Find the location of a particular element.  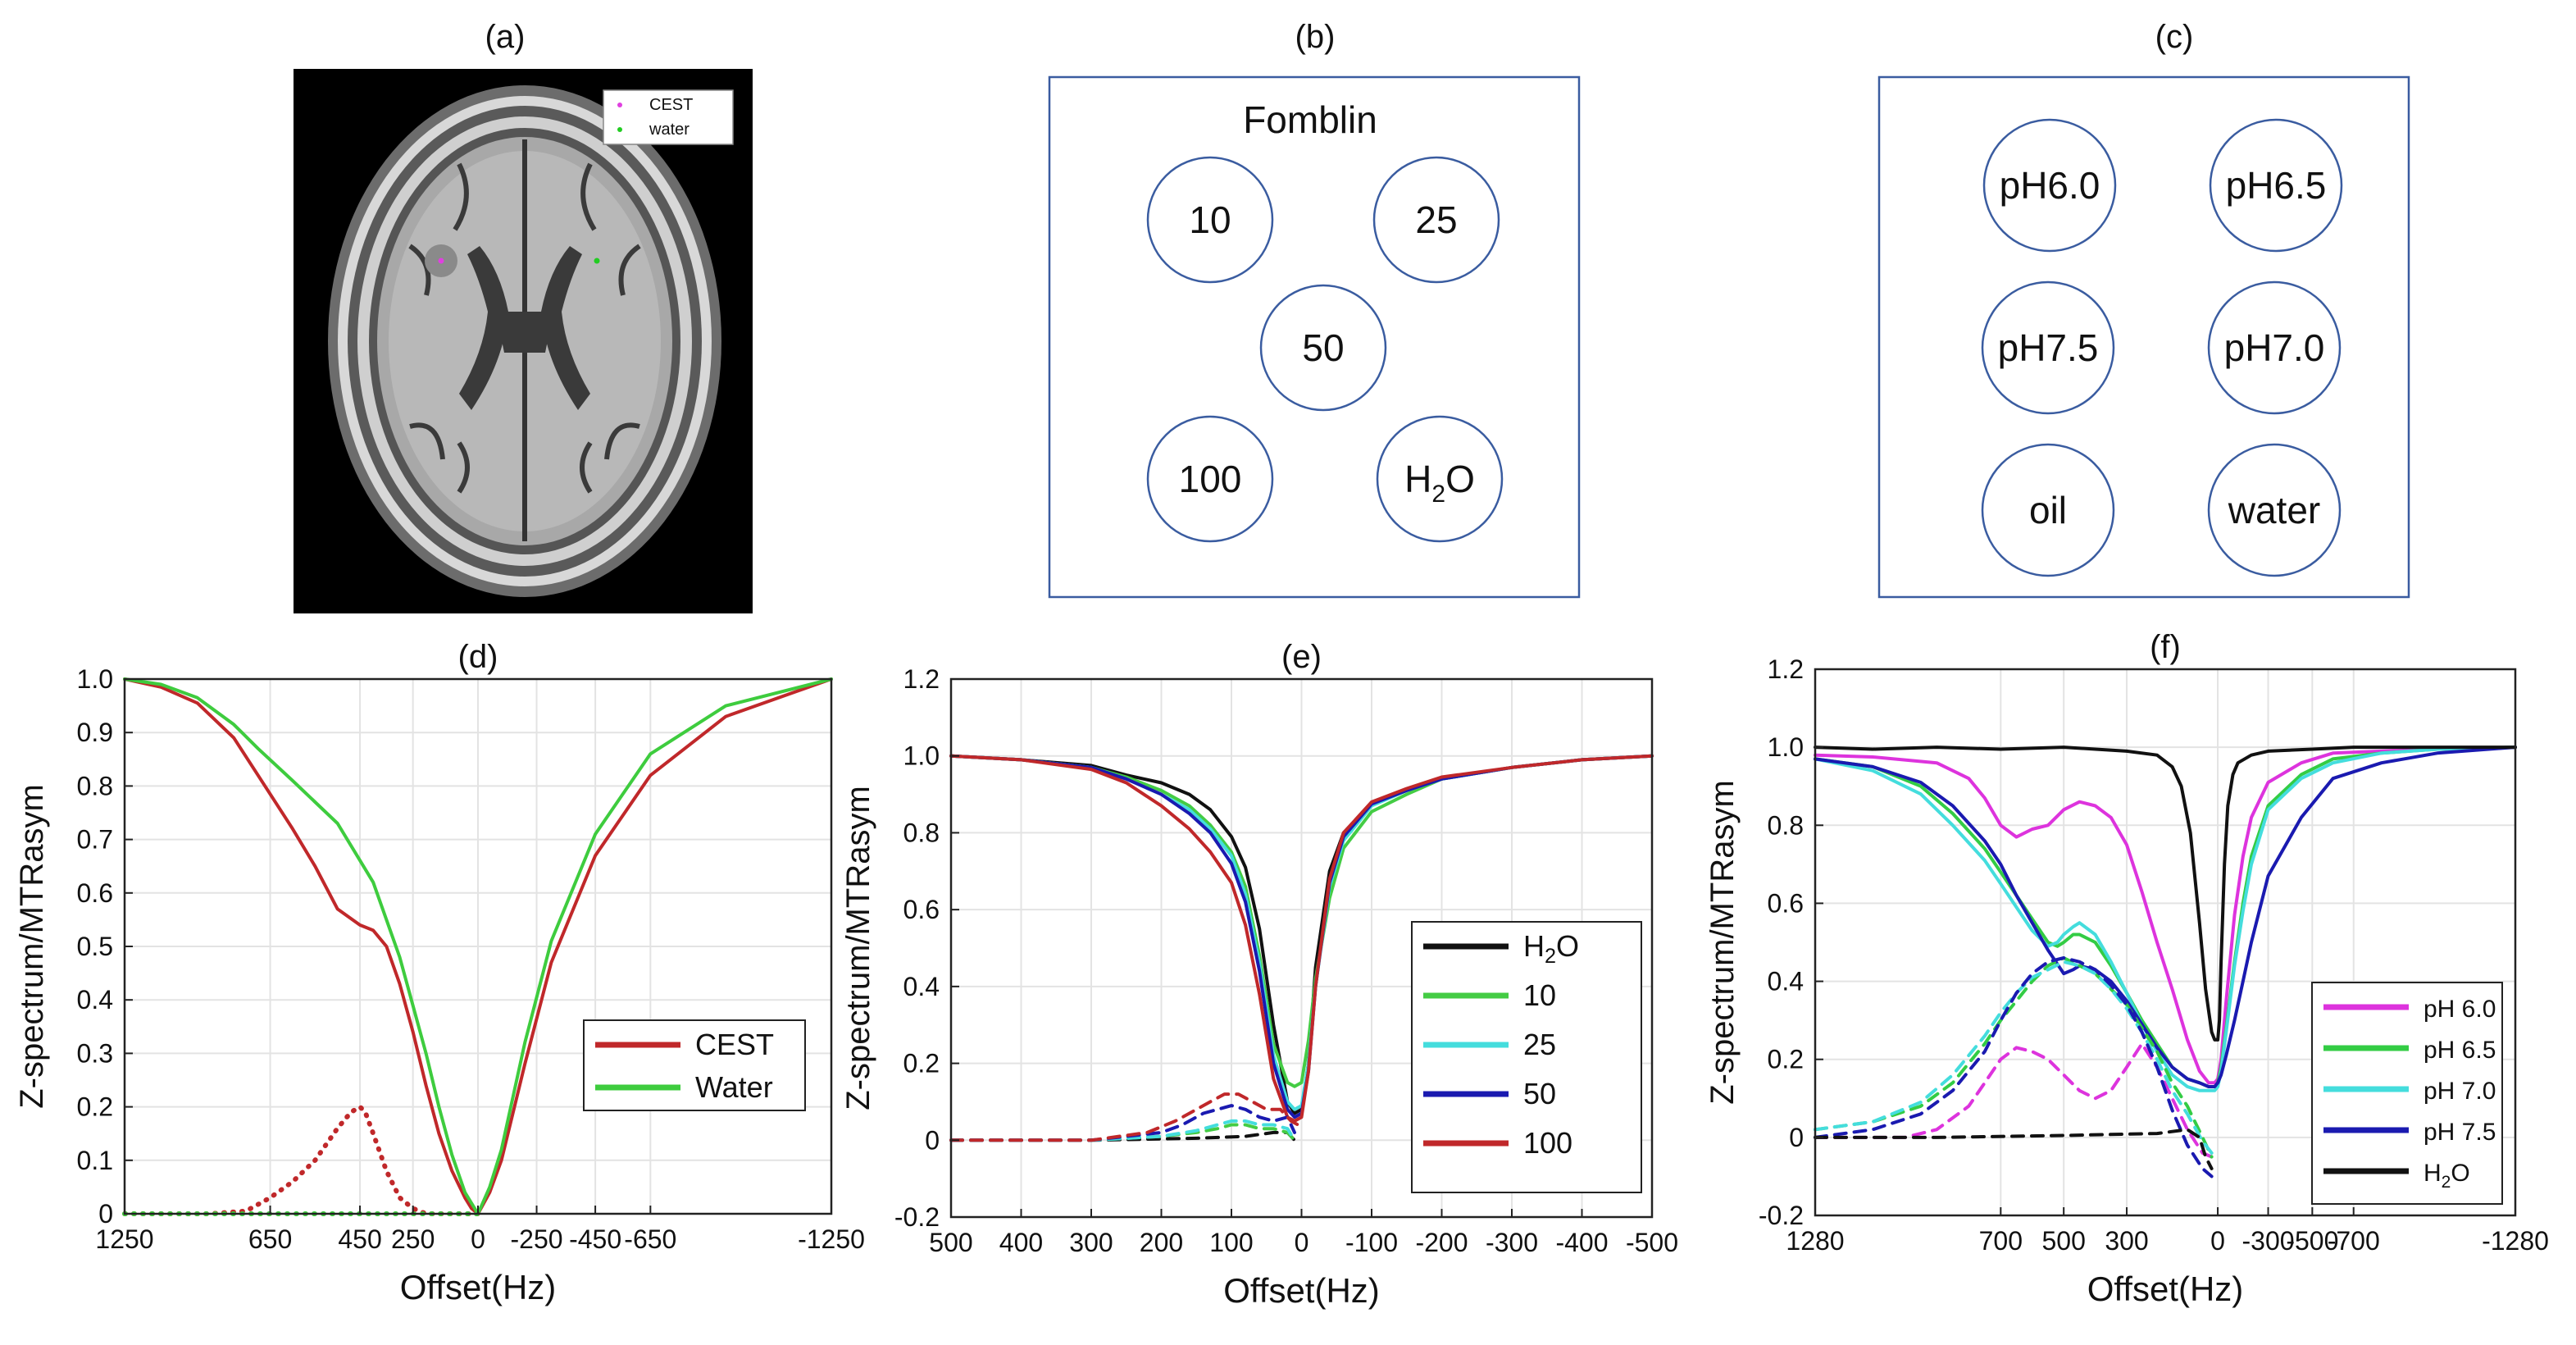

x-tick-label-650: 650 is located at coordinates (270, 1239).